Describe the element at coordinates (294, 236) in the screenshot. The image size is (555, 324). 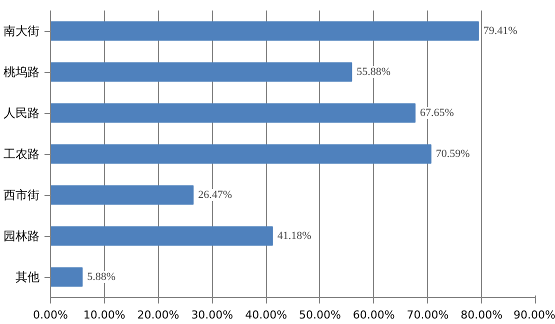
I see `data-label: 41.18%` at that location.